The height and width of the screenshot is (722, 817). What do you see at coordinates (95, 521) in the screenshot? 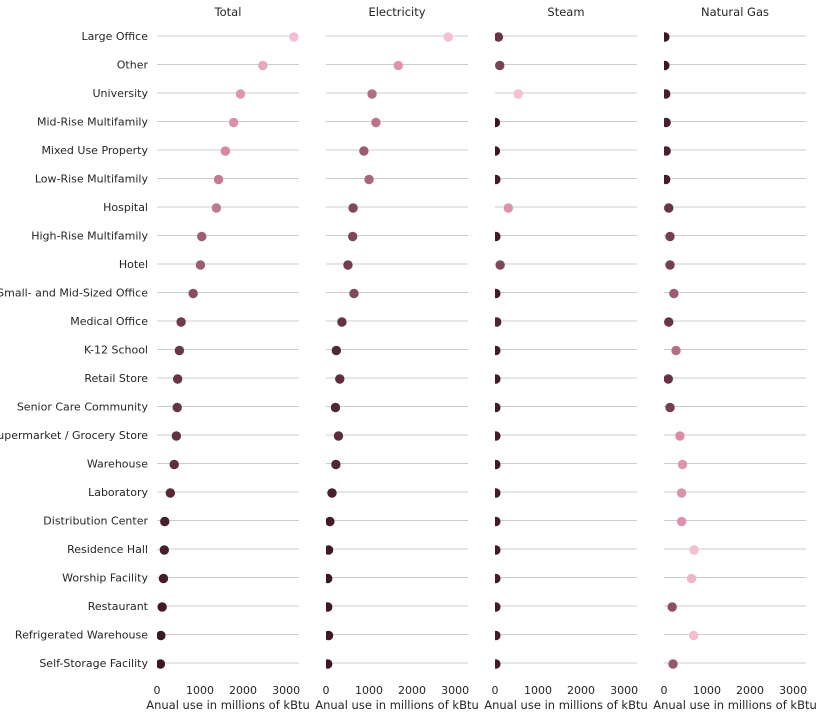
I see `category-label: Distribution Center` at bounding box center [95, 521].